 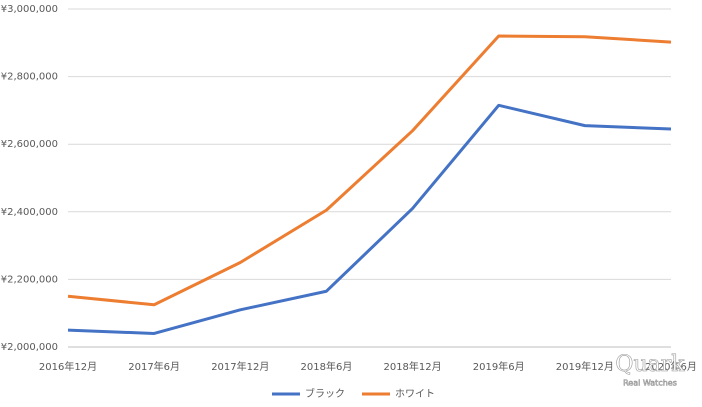 What do you see at coordinates (499, 366) in the screenshot?
I see `x-tick-label: 2019年6月` at bounding box center [499, 366].